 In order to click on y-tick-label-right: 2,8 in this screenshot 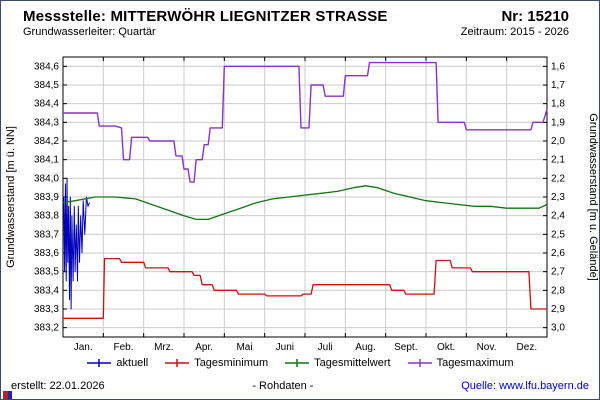, I will do `click(558, 290)`.